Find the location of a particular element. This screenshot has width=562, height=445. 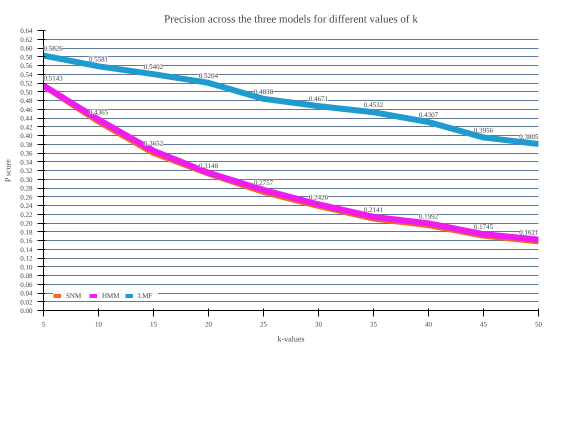

y-axis-title: P score is located at coordinates (7, 170).